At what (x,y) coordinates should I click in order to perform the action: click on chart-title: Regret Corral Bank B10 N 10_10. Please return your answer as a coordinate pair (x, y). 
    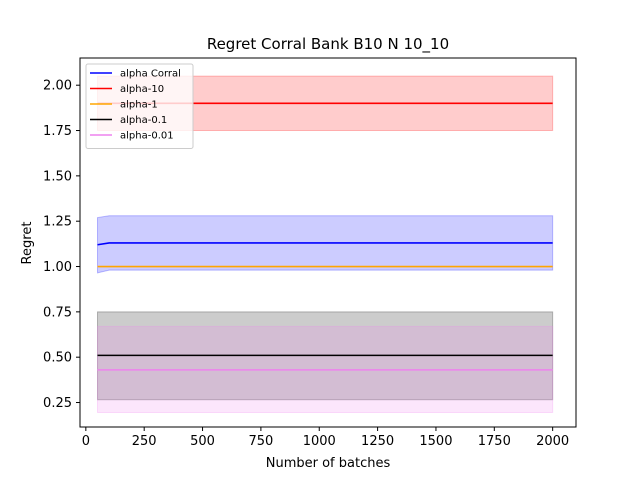
    Looking at the image, I should click on (328, 44).